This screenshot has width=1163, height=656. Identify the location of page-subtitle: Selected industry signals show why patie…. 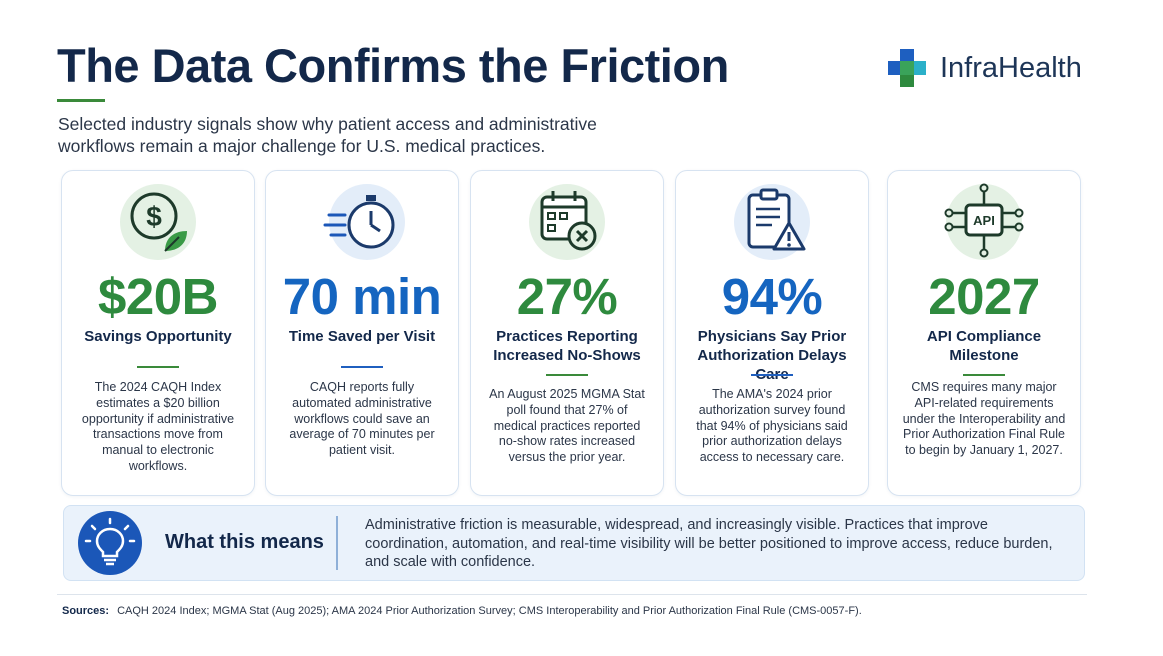
(327, 135).